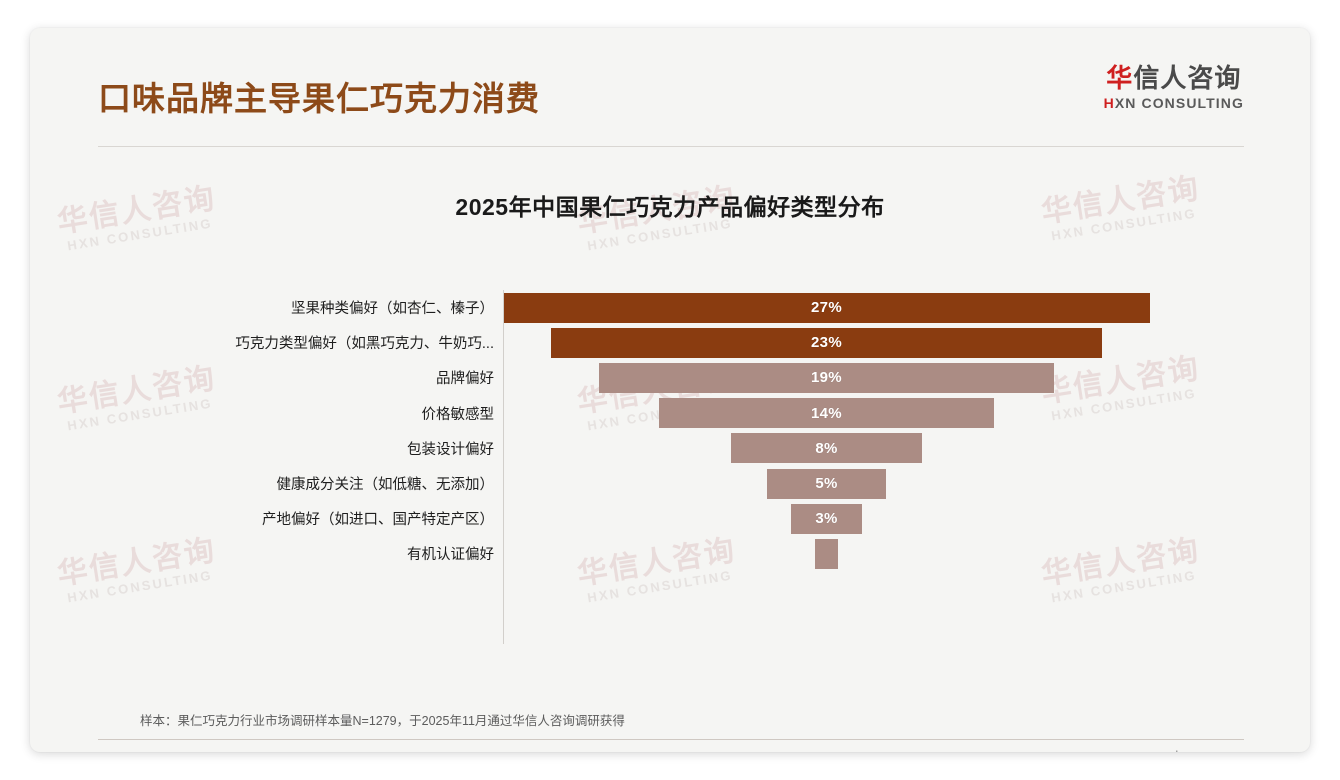 The height and width of the screenshot is (780, 1340). I want to click on funnel-bar-track: 3%, so click(826, 518).